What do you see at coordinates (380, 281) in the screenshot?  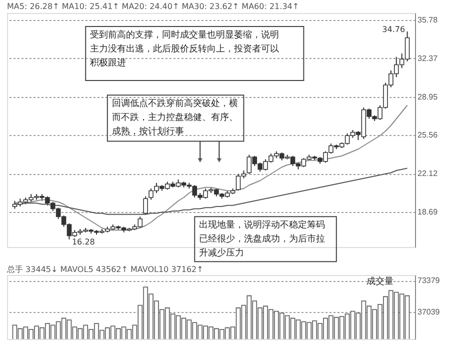 I see `annotation: 成交量` at bounding box center [380, 281].